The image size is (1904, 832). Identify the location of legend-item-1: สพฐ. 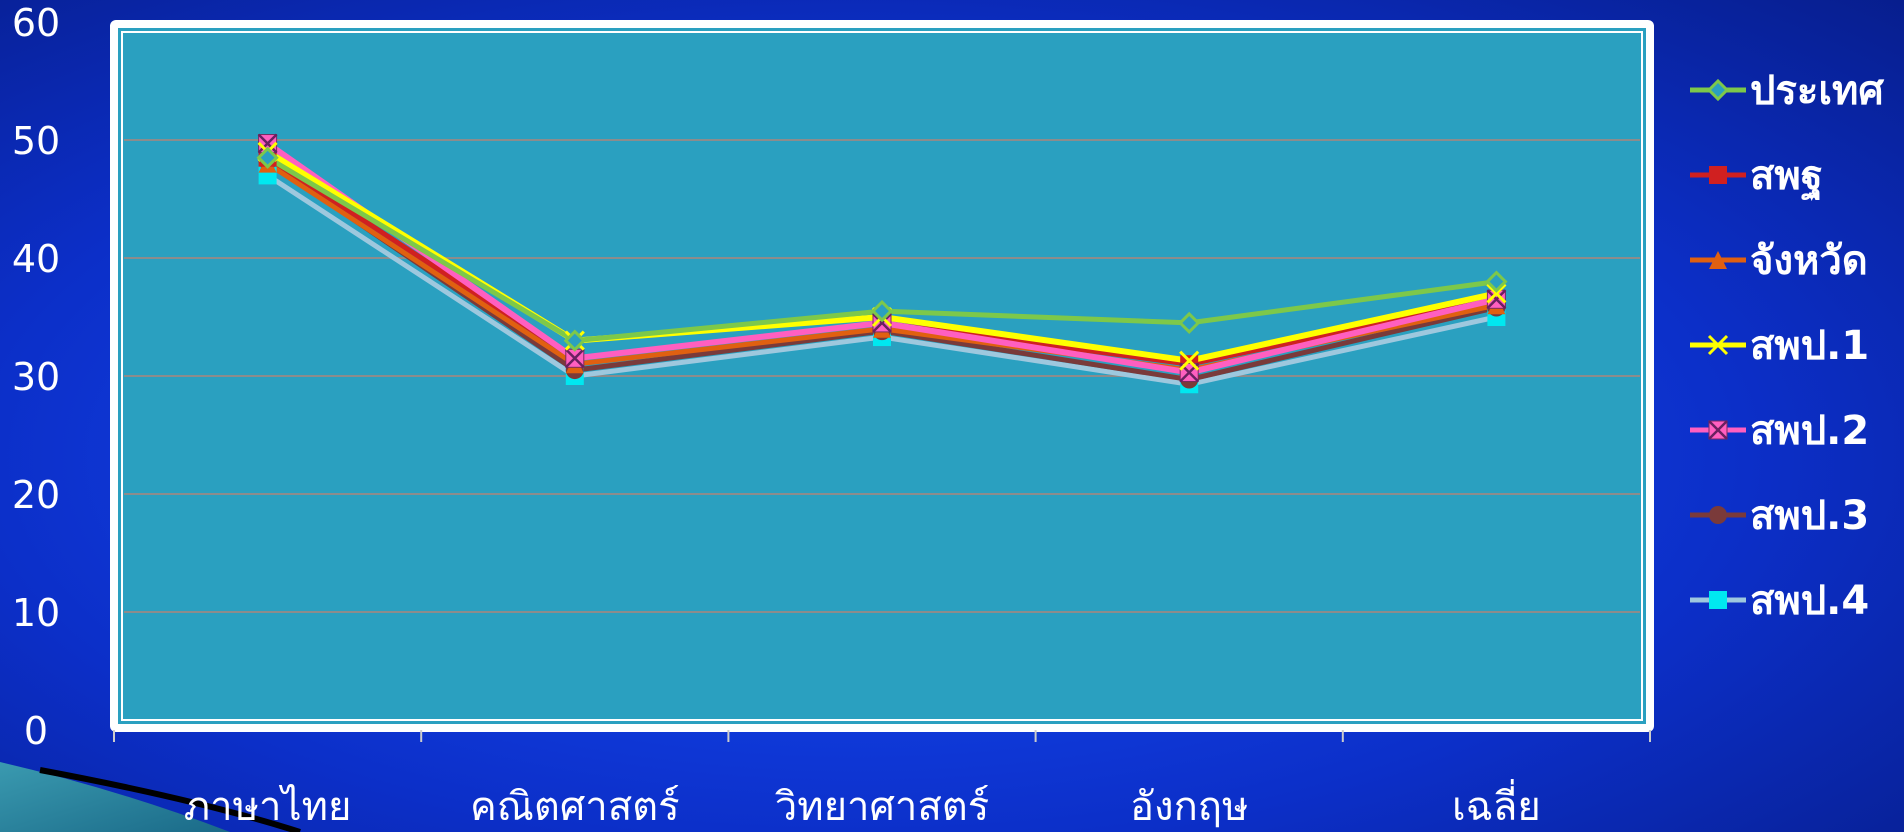
(1756, 177).